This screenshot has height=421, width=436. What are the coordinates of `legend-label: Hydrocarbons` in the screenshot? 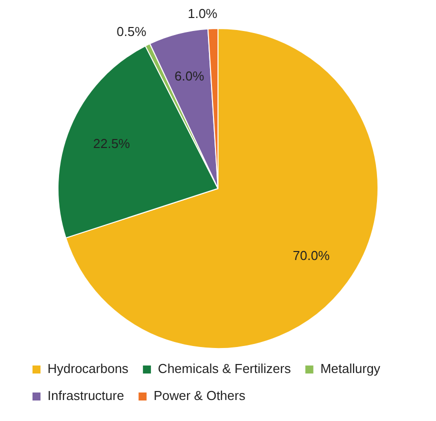 It's located at (88, 368).